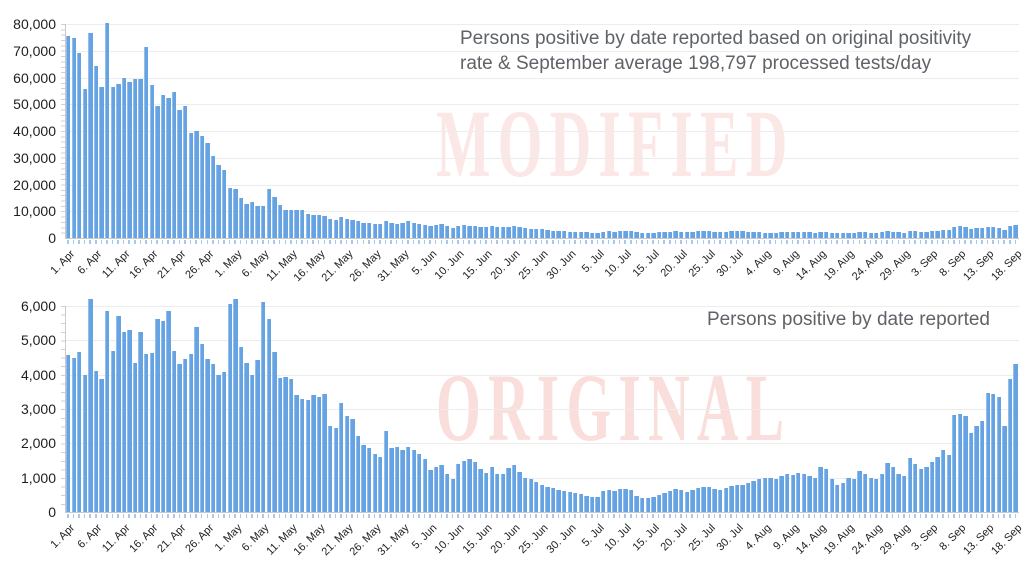 The height and width of the screenshot is (563, 1024). Describe the element at coordinates (63, 131) in the screenshot. I see `modified-chart-y-axis-ticks` at that location.